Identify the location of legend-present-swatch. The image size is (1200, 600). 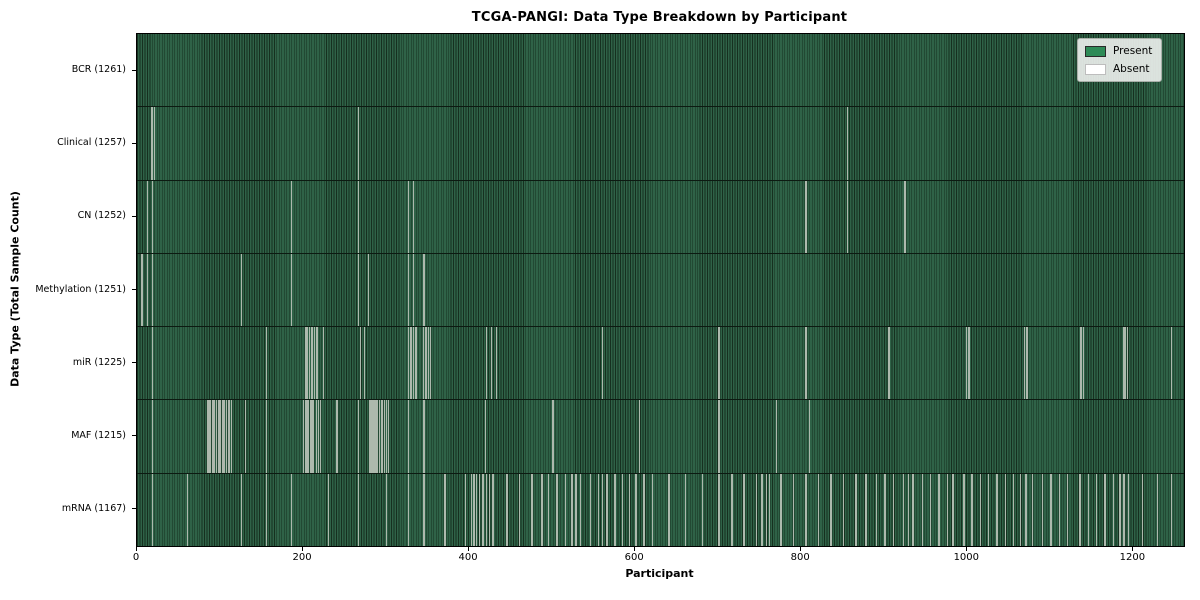
(1095, 51).